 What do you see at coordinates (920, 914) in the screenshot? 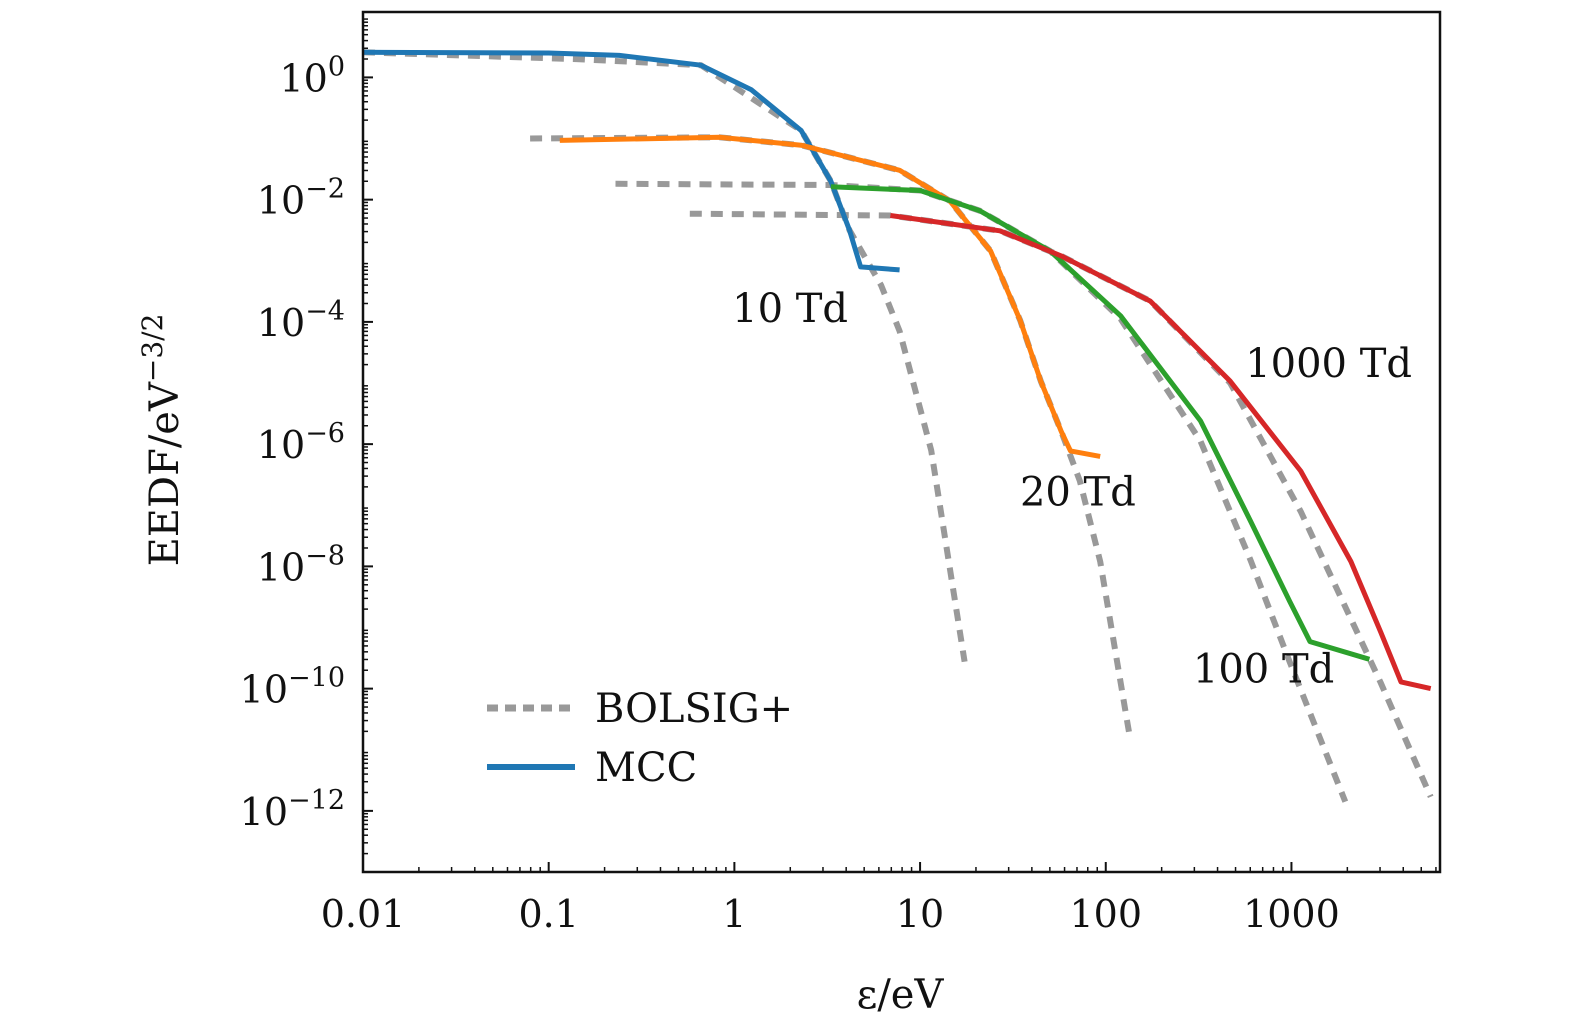
I see `x-tick-label: 10` at bounding box center [920, 914].